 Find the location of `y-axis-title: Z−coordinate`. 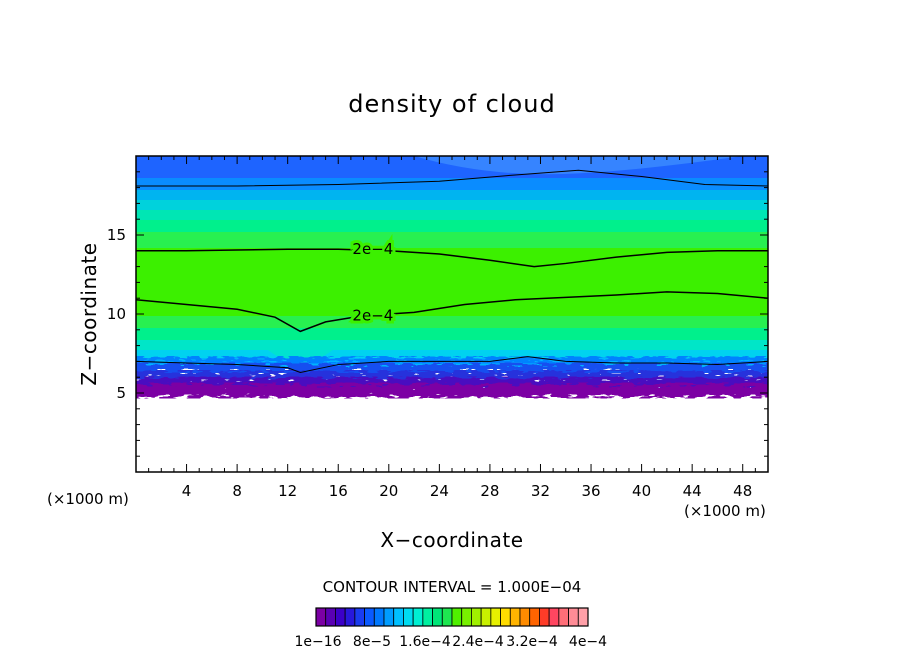

y-axis-title: Z−coordinate is located at coordinates (89, 313).